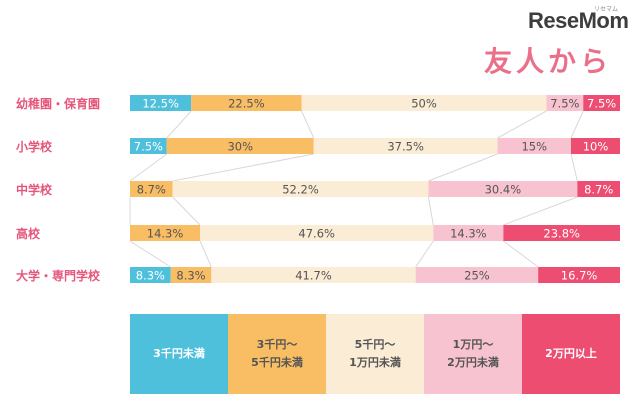 This screenshot has width=640, height=402. I want to click on category-label: 大学・専門学校, so click(58, 275).